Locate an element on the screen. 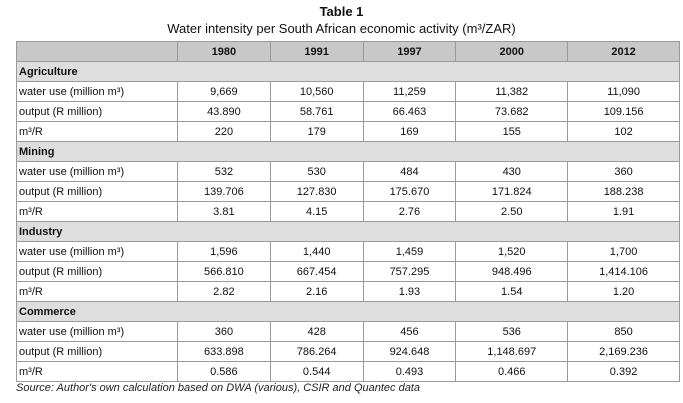 The width and height of the screenshot is (683, 403). column-header: 2000 is located at coordinates (512, 51).